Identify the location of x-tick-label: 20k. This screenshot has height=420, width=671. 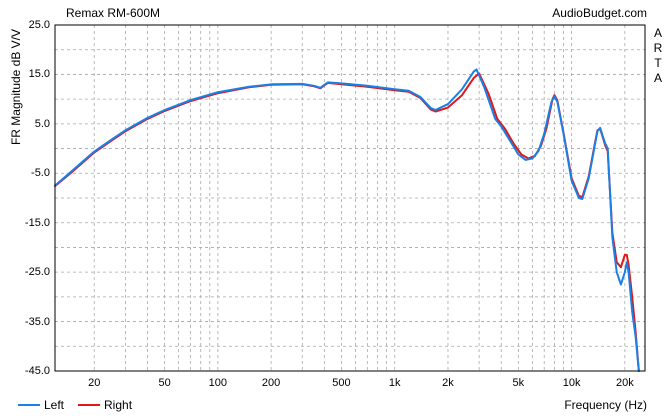
(624, 383).